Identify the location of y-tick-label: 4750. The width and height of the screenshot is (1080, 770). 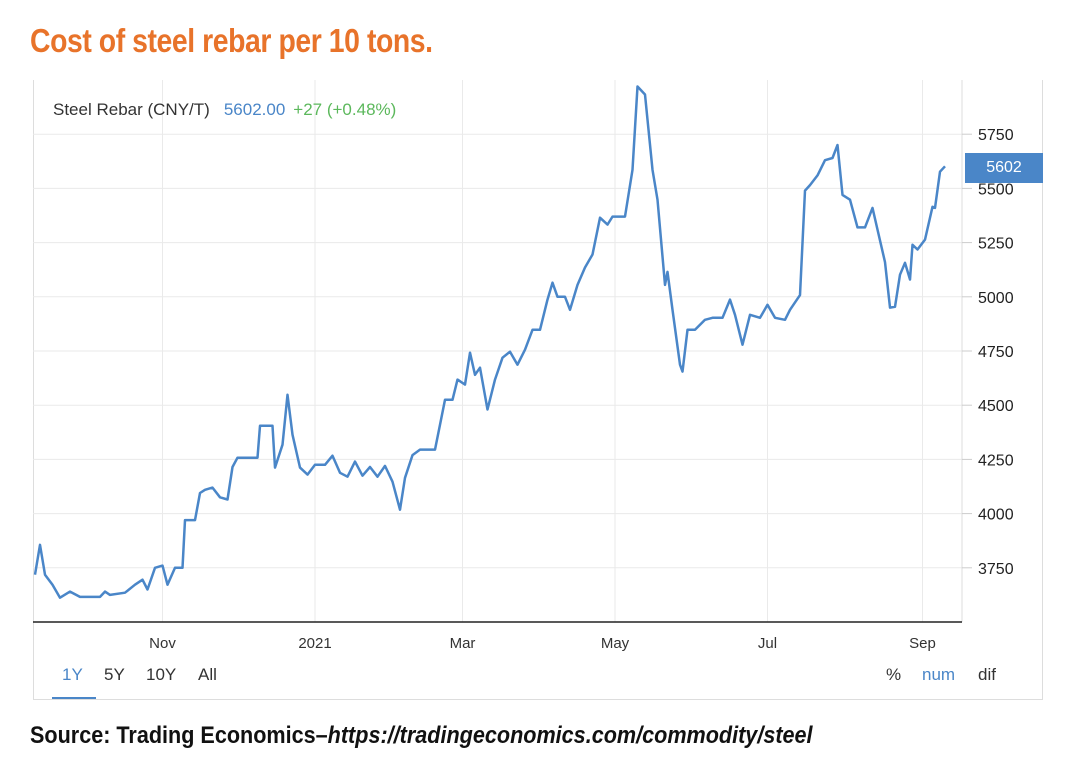
(996, 352).